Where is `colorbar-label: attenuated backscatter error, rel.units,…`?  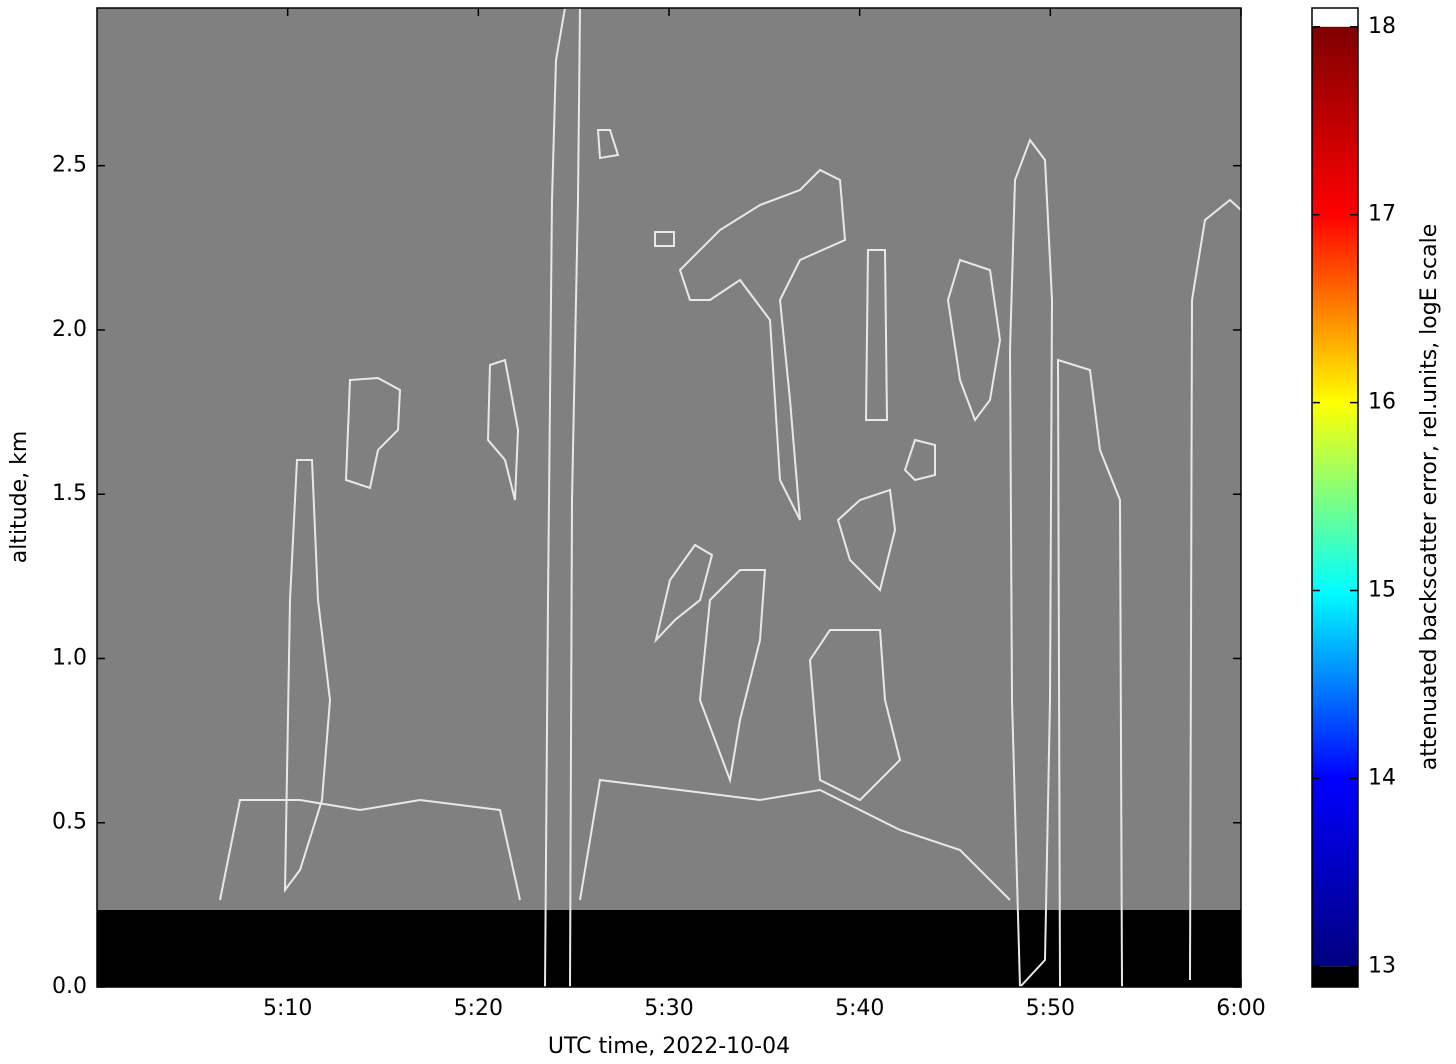
colorbar-label: attenuated backscatter error, rel.units,… is located at coordinates (1429, 497).